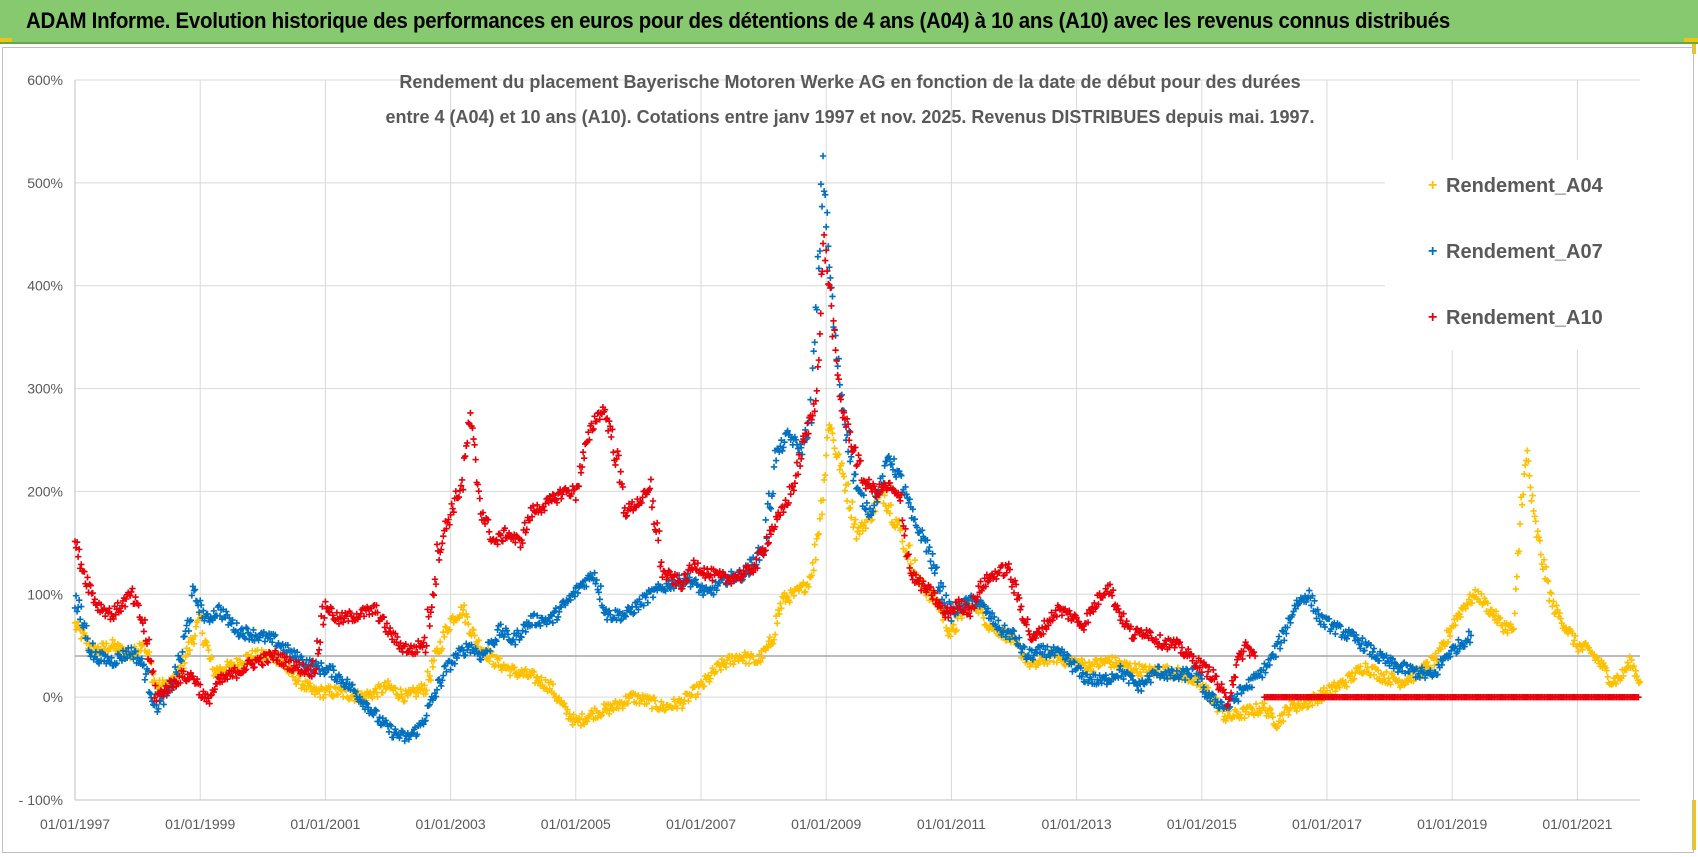  Describe the element at coordinates (45, 491) in the screenshot. I see `y-tick-label: 200%` at that location.